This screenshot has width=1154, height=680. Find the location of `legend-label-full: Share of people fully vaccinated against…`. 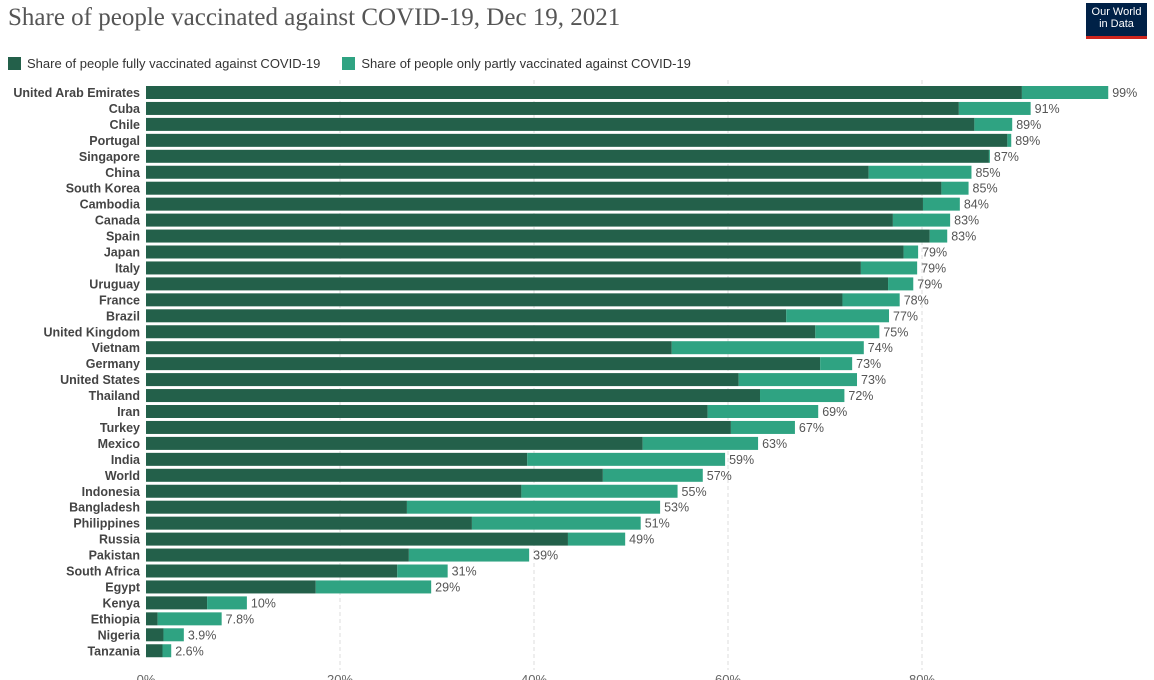

legend-label-full: Share of people fully vaccinated against… is located at coordinates (174, 63).